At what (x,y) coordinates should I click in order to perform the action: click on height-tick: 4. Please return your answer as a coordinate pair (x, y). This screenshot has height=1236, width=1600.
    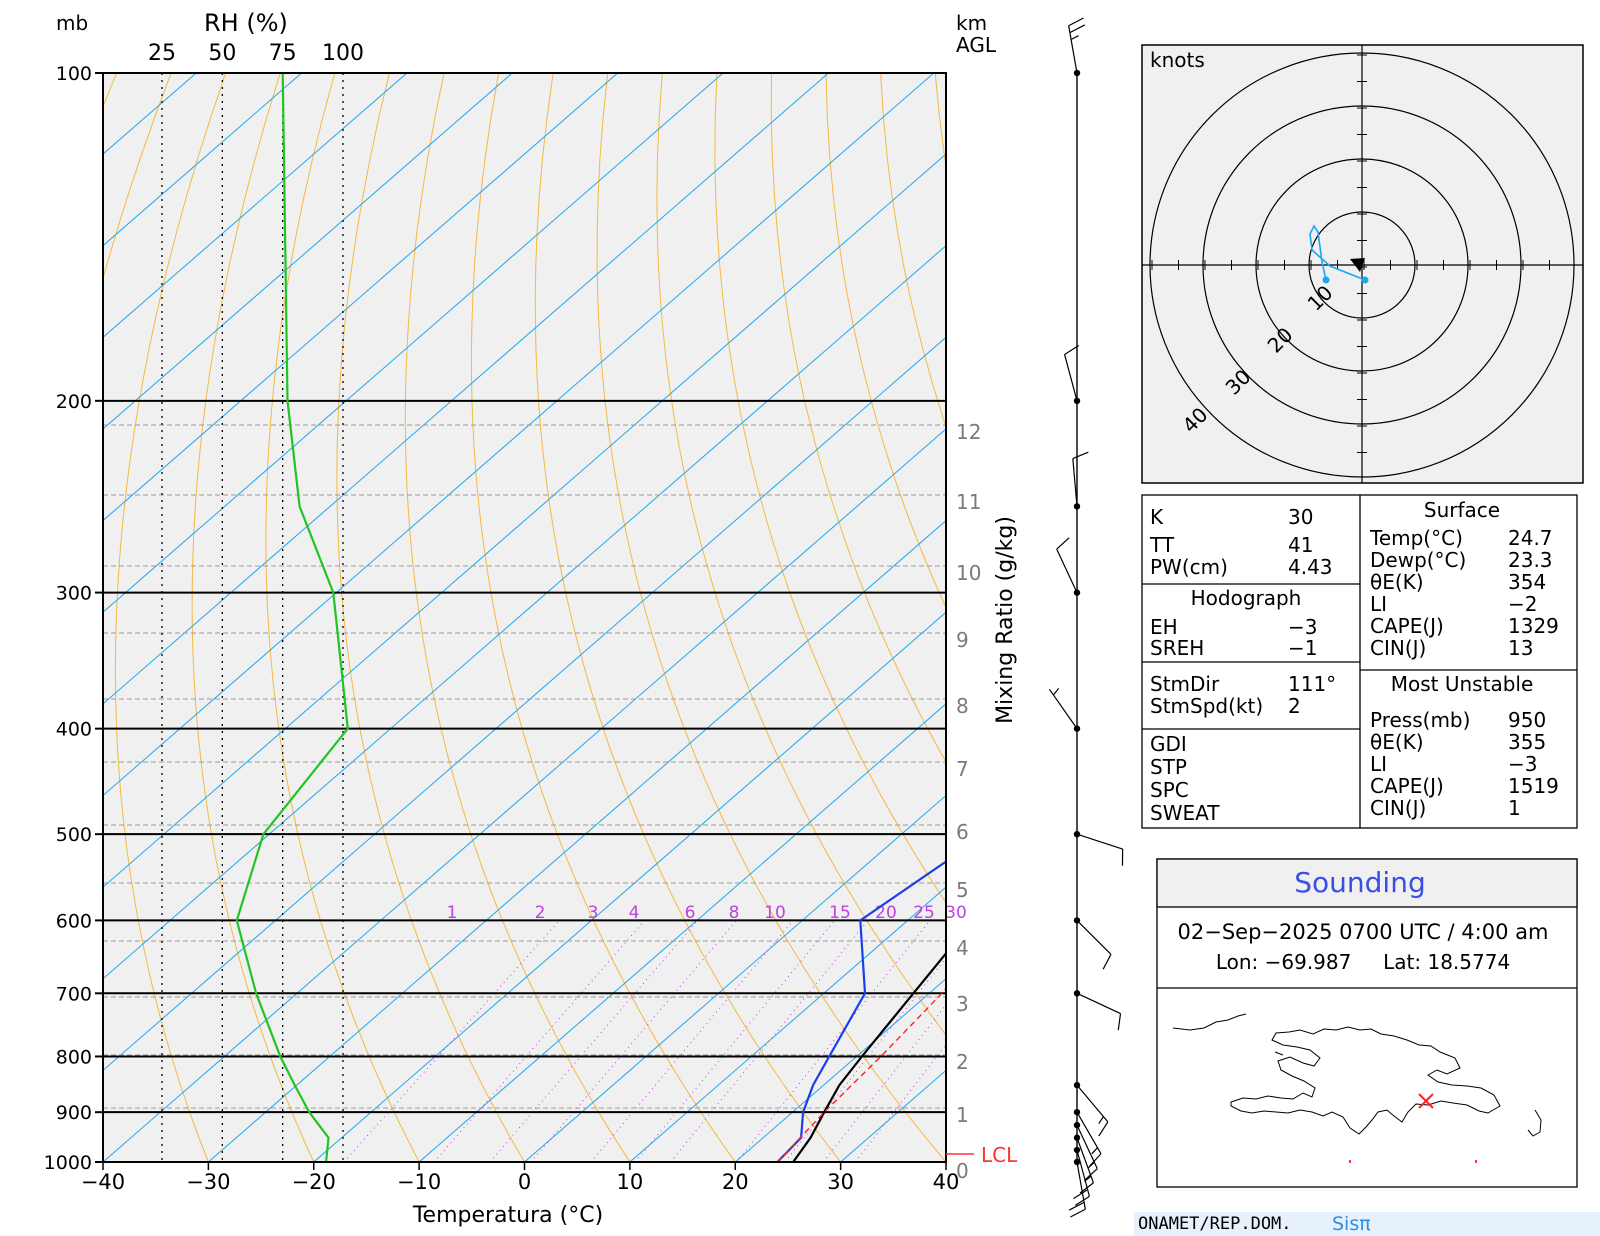
    Looking at the image, I should click on (962, 948).